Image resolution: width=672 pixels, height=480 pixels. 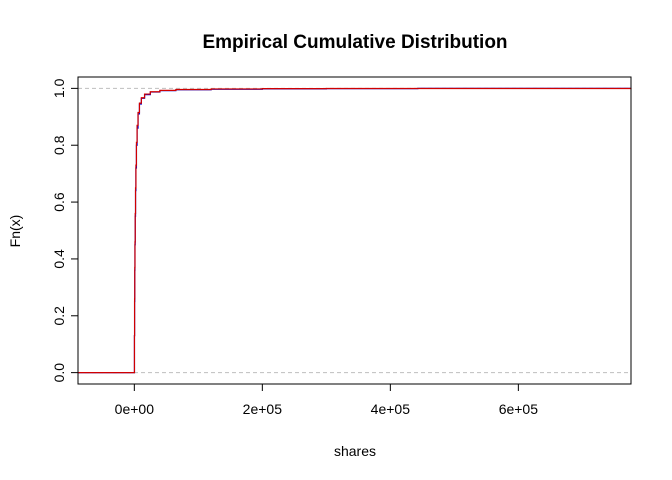 I want to click on chart-title: Empirical Cumulative Distribution, so click(x=354, y=42).